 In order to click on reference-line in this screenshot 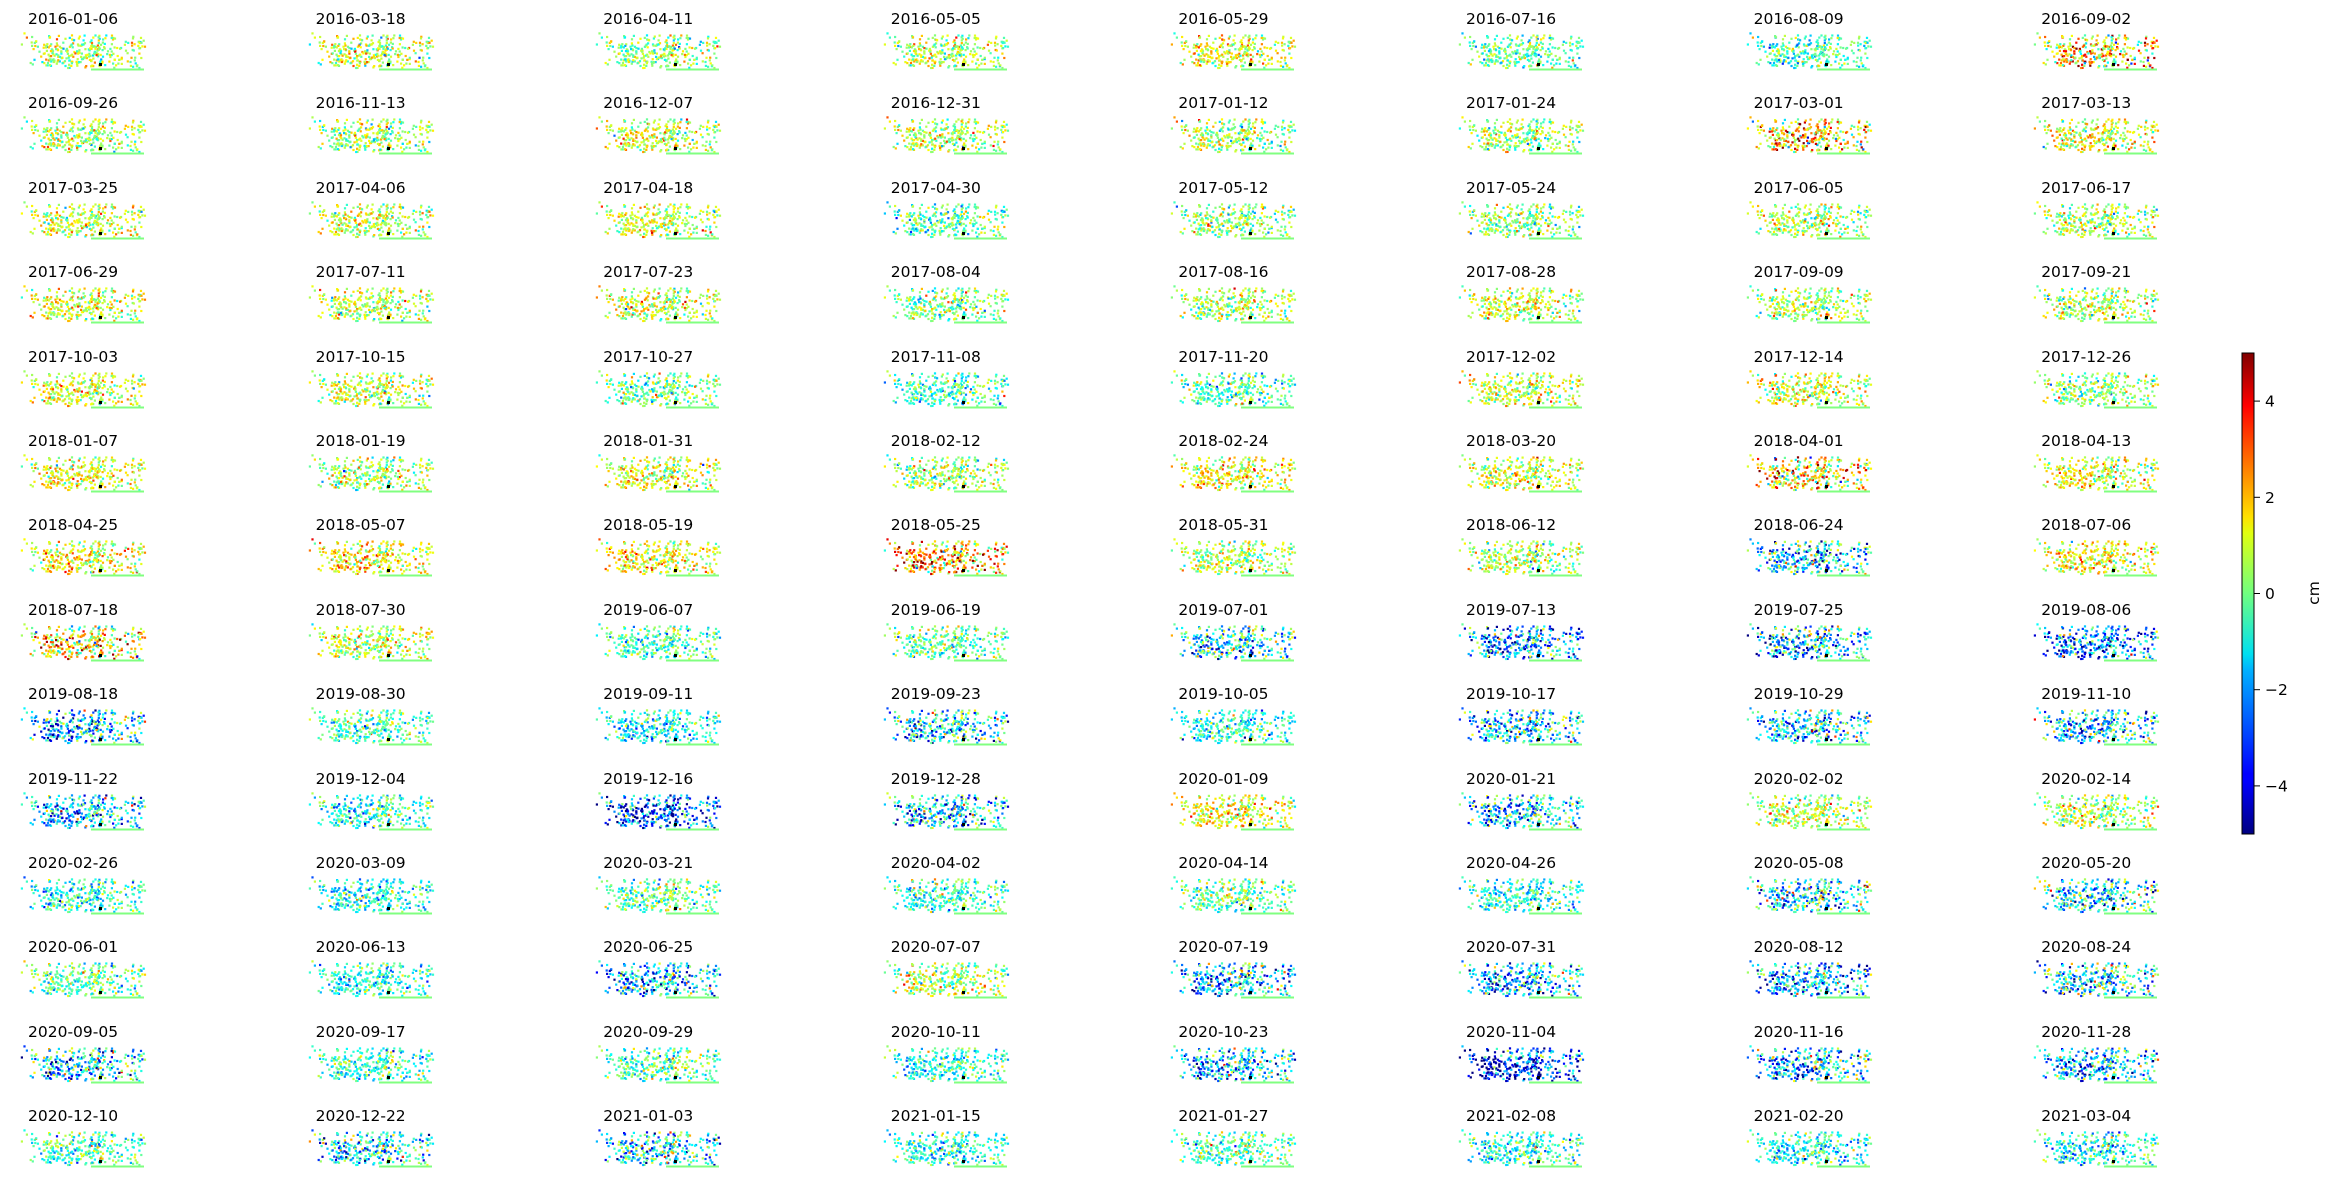, I will do `click(2131, 153)`.